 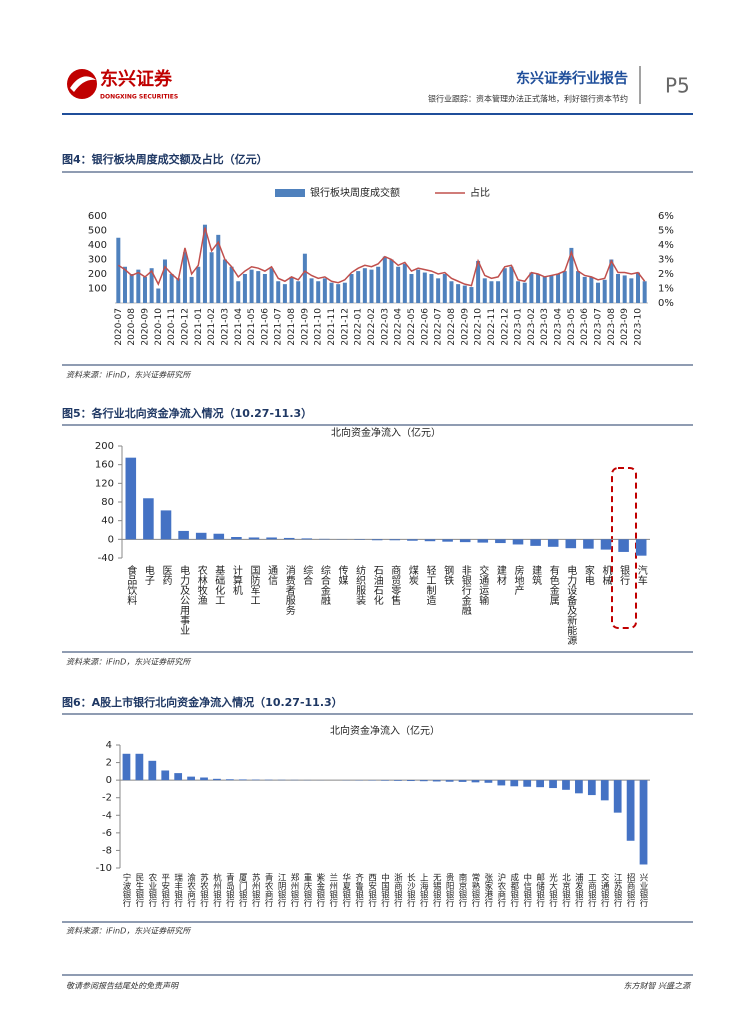 I want to click on x-tick-label: 张家港行, so click(x=488, y=890).